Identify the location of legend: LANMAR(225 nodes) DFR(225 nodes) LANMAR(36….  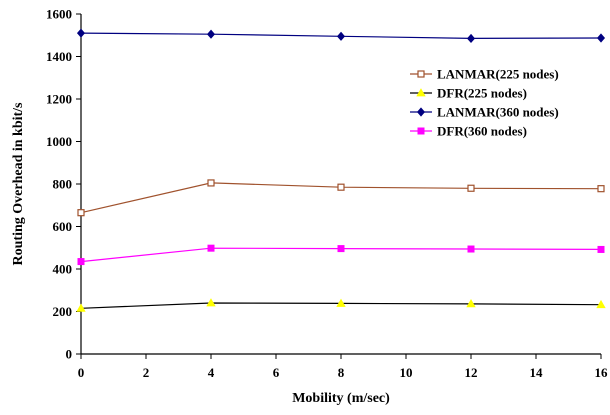
(484, 103).